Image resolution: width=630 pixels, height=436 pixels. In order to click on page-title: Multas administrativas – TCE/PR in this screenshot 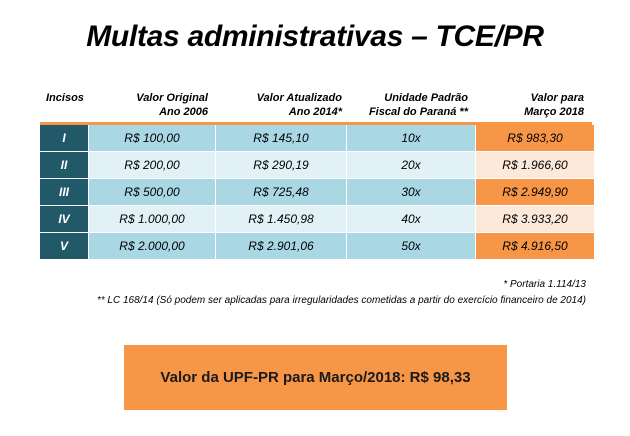, I will do `click(315, 36)`.